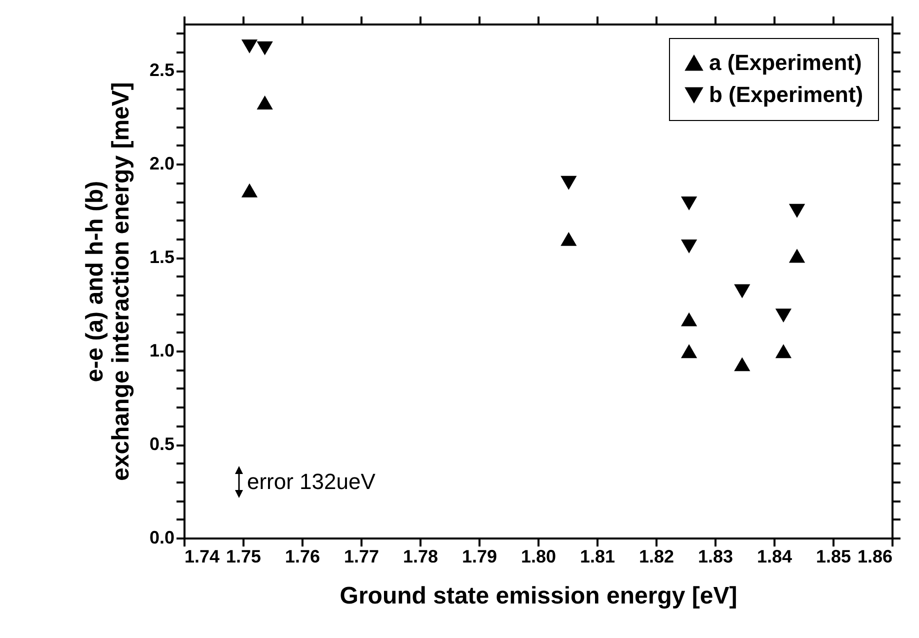 The image size is (919, 638). What do you see at coordinates (480, 556) in the screenshot?
I see `x-tick-label: 1.79` at bounding box center [480, 556].